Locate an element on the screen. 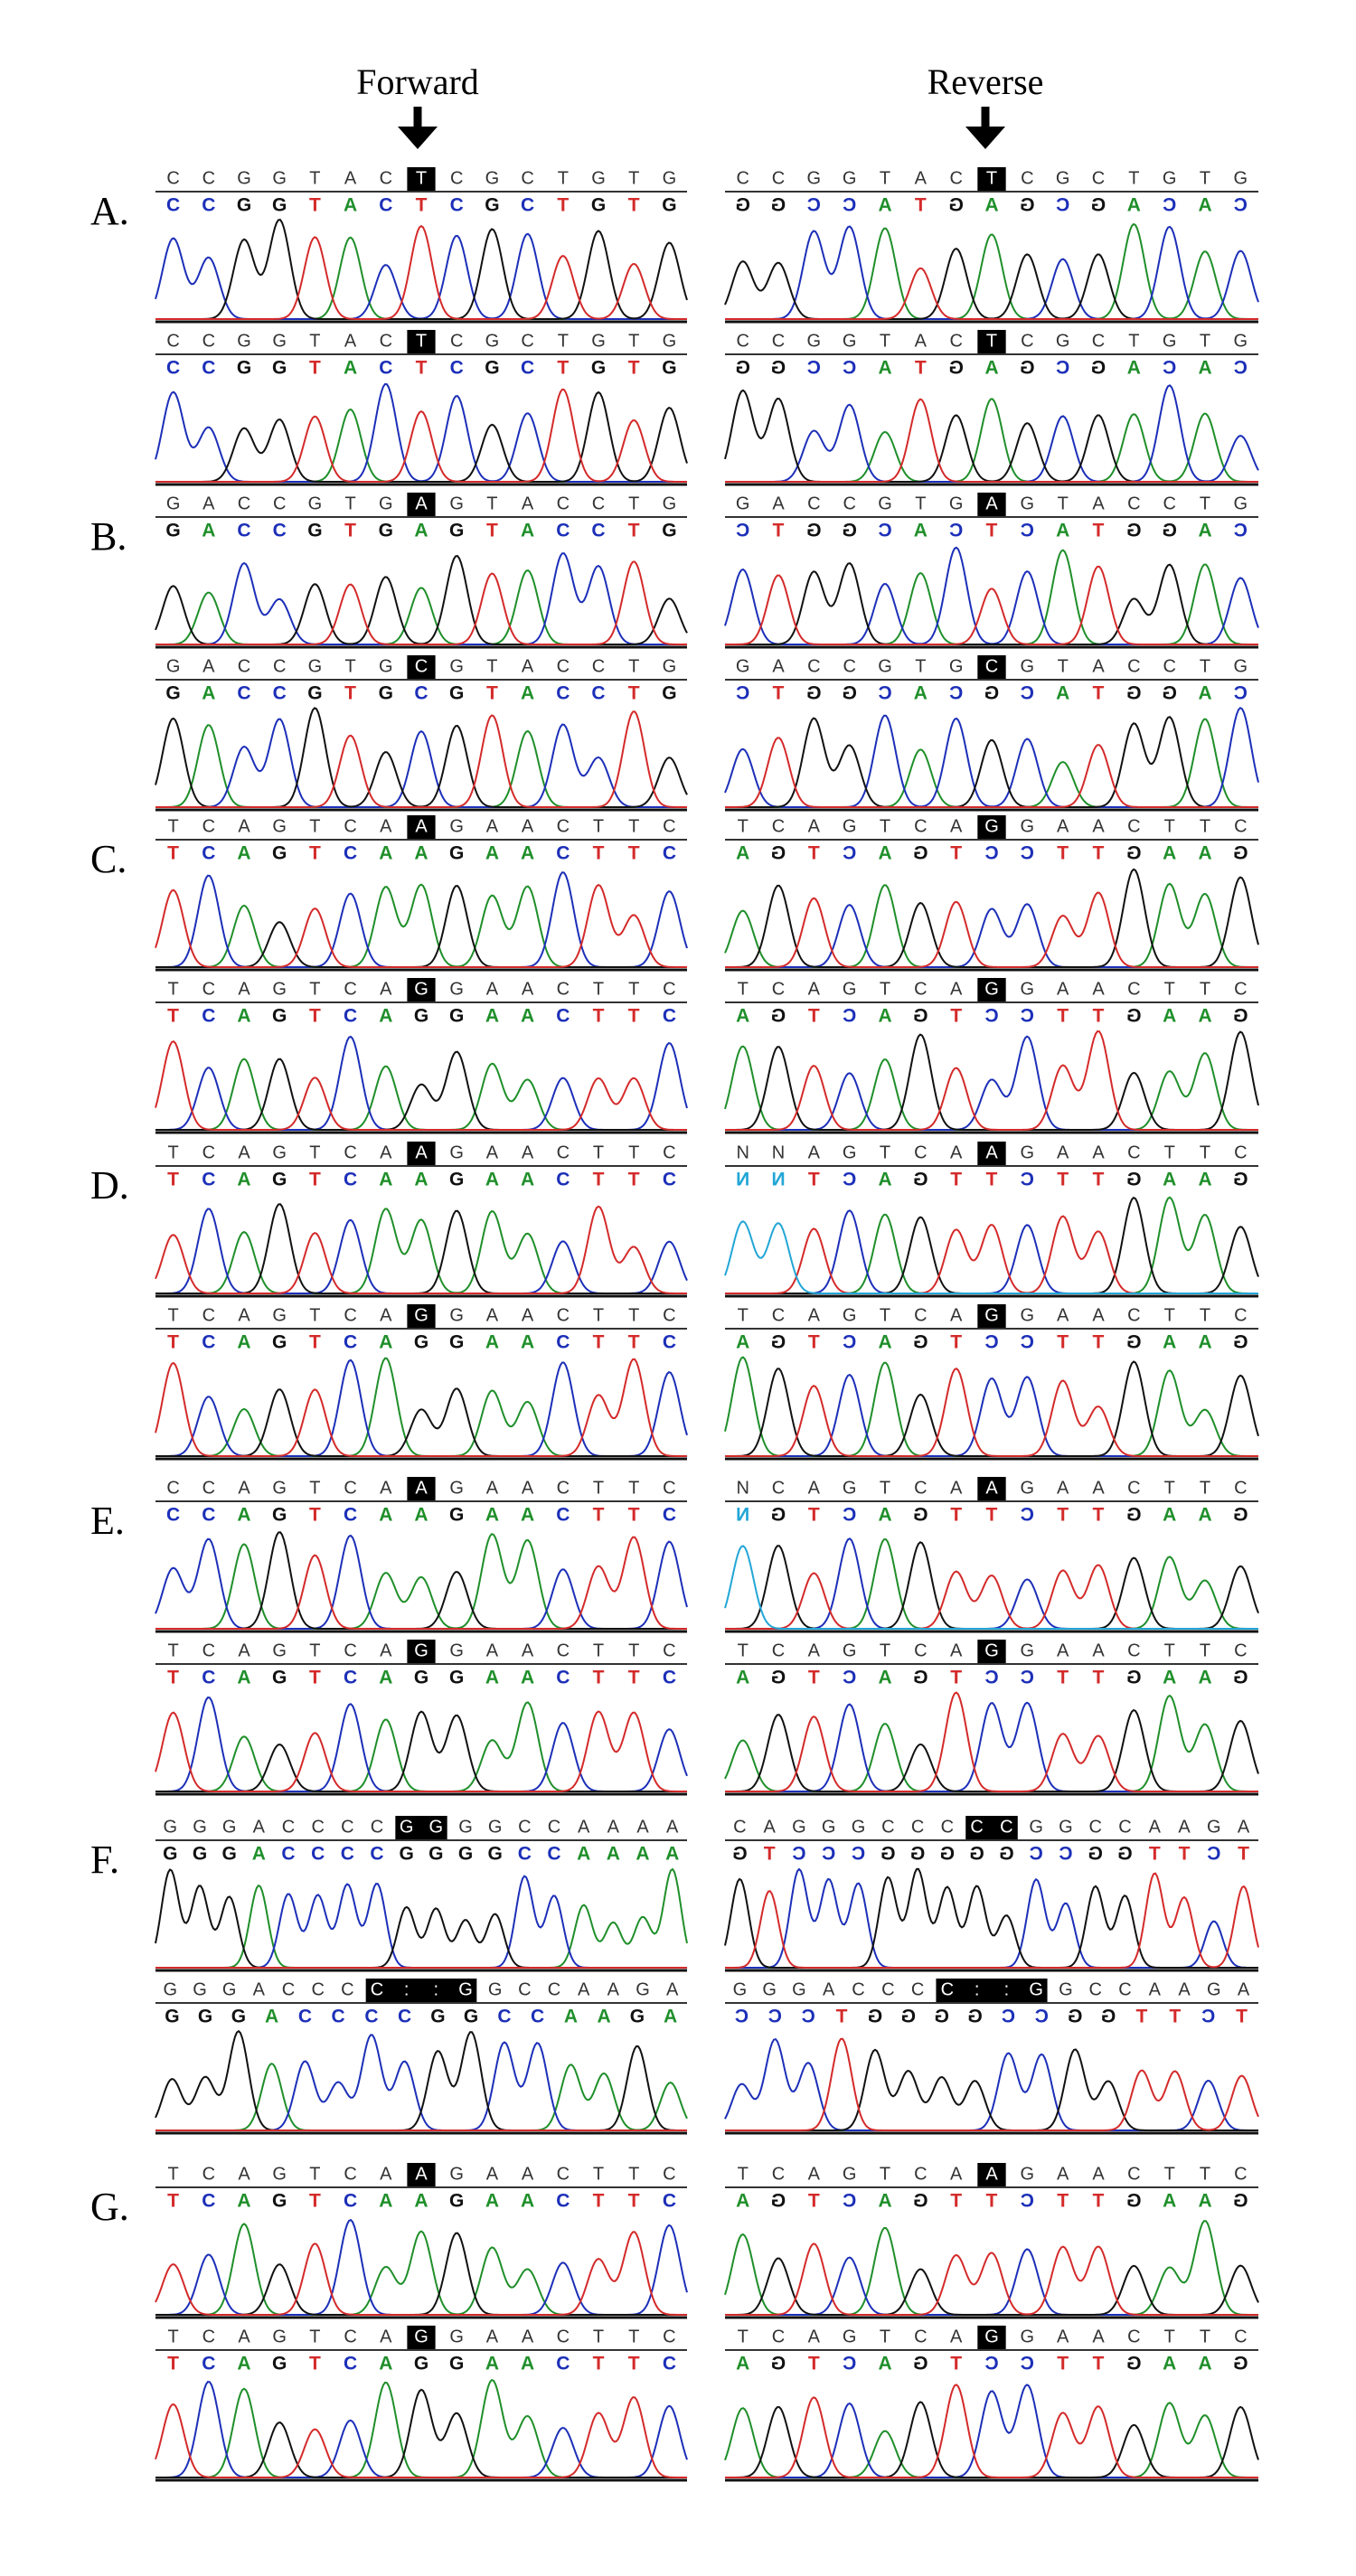 The image size is (1356, 2576). panel-label: A. is located at coordinates (109, 211).